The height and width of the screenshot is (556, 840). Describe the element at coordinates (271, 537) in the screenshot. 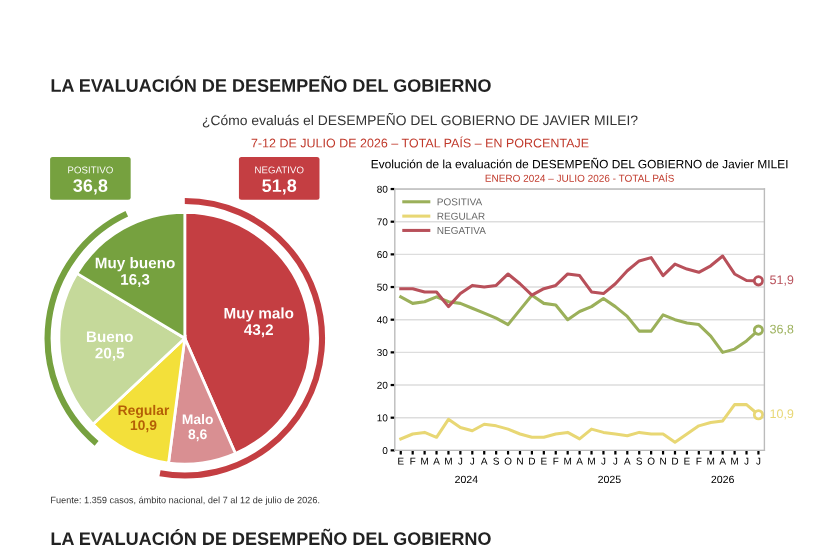

I see `text: LA EVALUACIÓN DE DESEMPEÑO DEL GOBIERNO` at that location.